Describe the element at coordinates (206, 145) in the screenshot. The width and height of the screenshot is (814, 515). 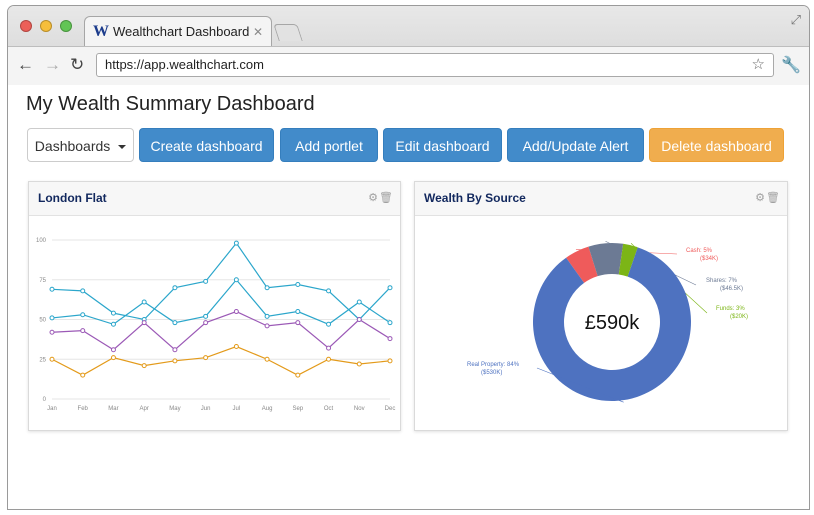
I see `create-dashboard-button: Create dashboard` at that location.